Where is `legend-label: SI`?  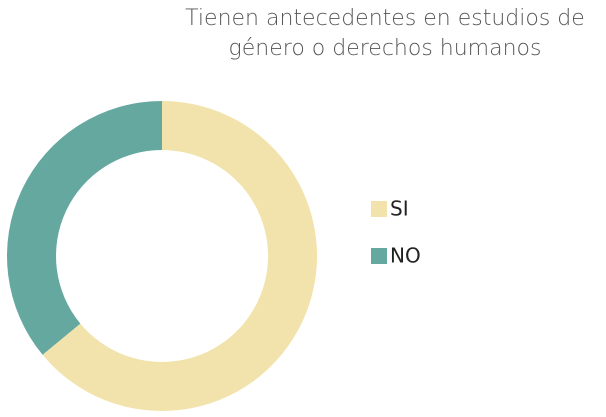
legend-label: SI is located at coordinates (399, 209).